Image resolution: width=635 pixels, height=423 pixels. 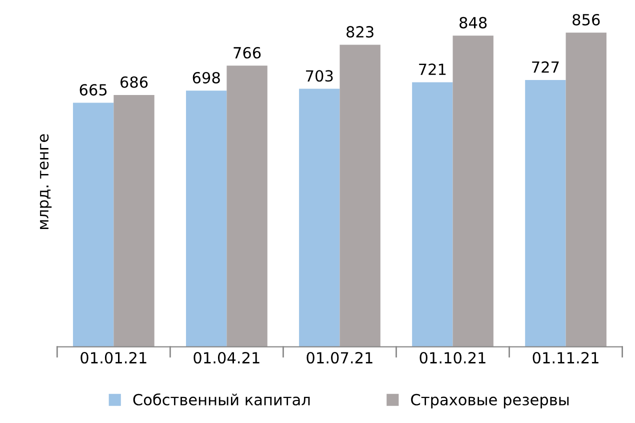 What do you see at coordinates (247, 52) in the screenshot?
I see `data-label: 766` at bounding box center [247, 52].